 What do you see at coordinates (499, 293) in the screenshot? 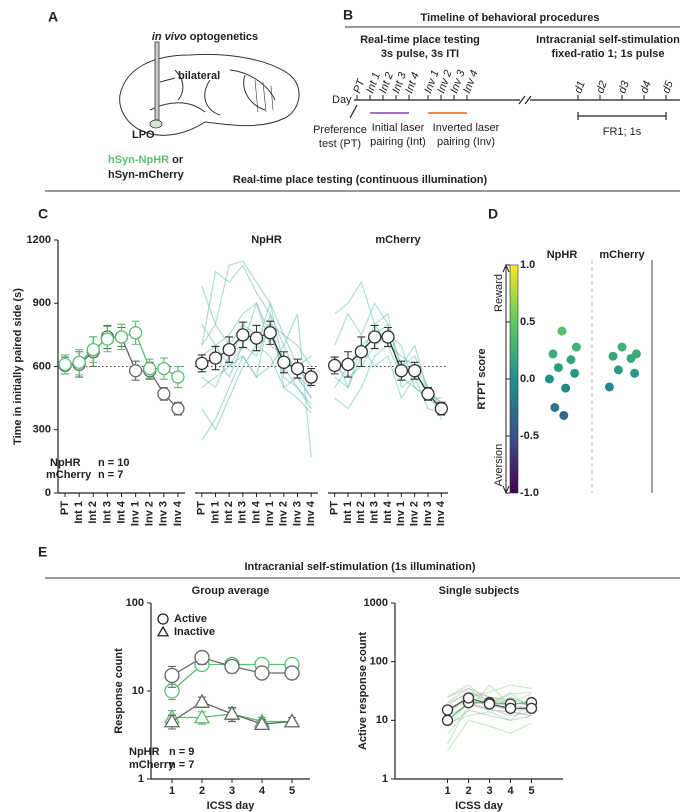
I see `reward-label: Reward` at bounding box center [499, 293].